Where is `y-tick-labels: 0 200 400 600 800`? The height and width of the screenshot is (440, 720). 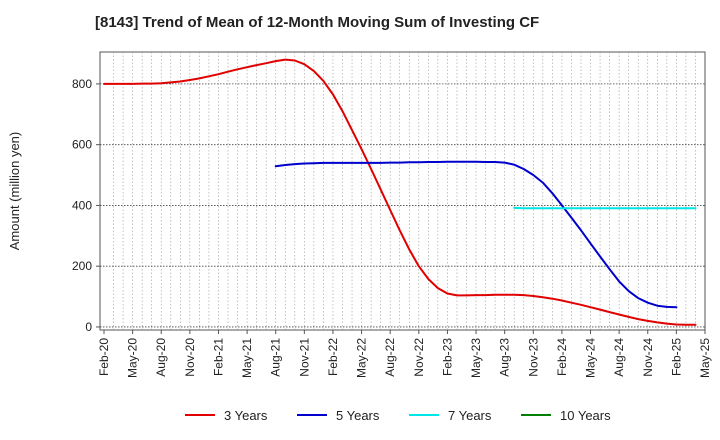
y-tick-labels: 0 200 400 600 800 is located at coordinates (86, 205).